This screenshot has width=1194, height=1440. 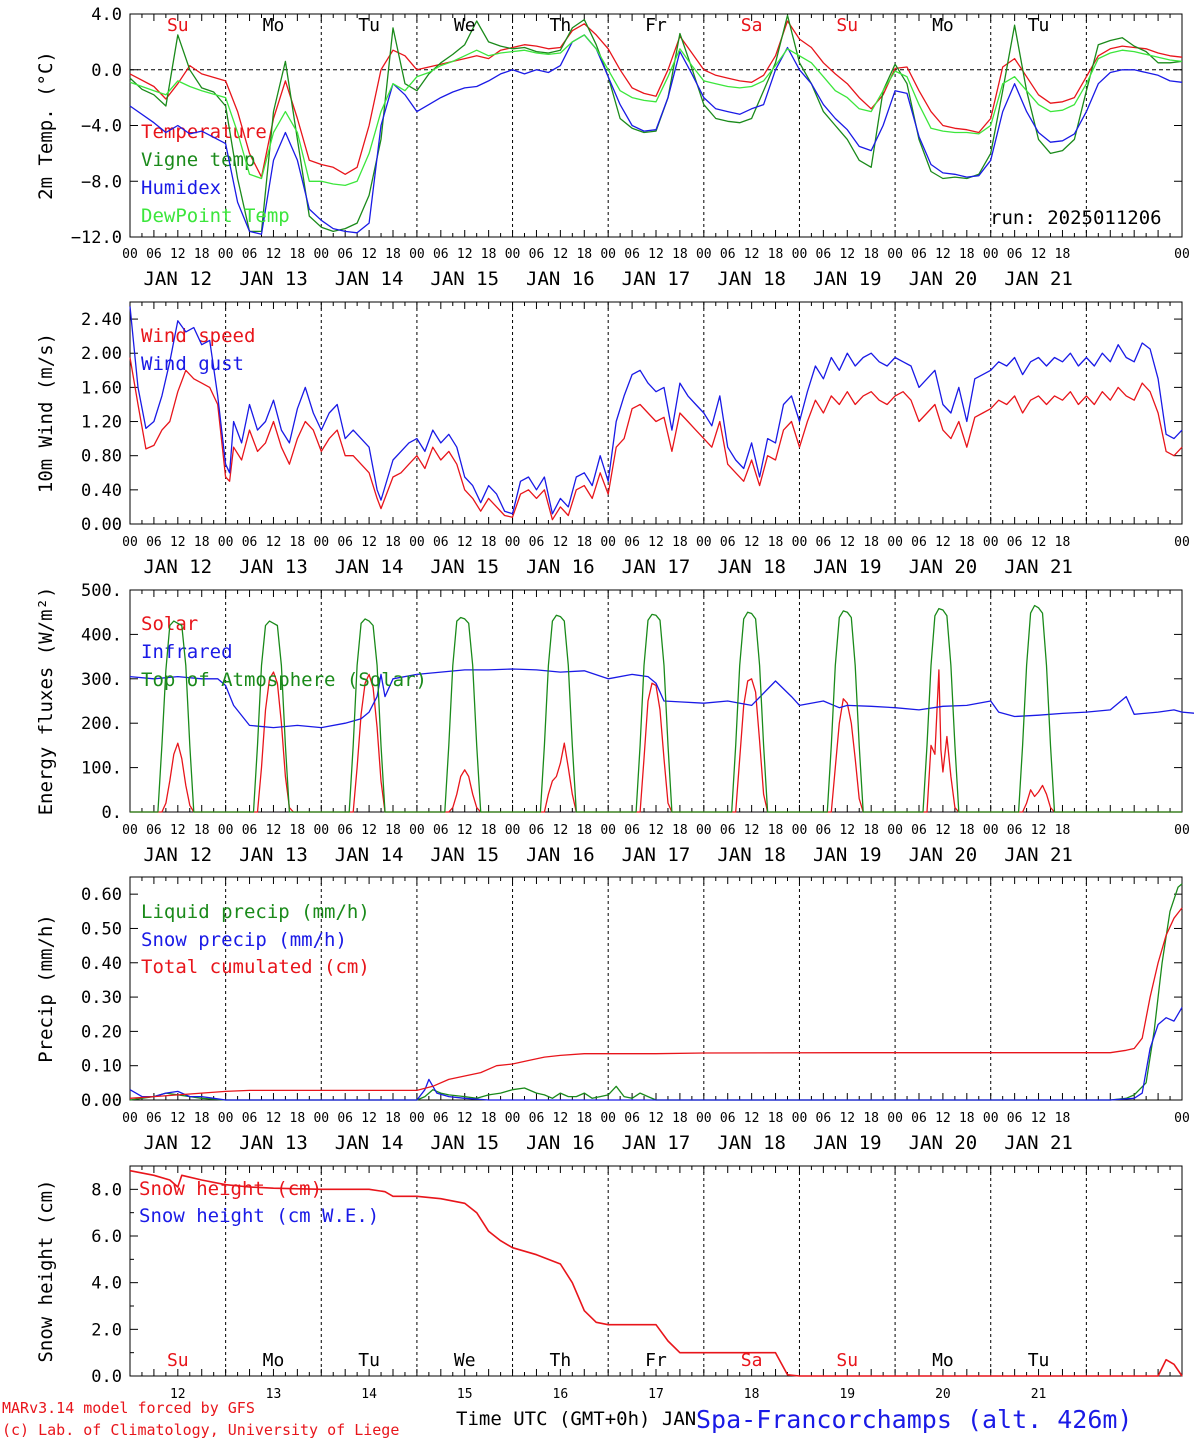 What do you see at coordinates (914, 1419) in the screenshot?
I see `footer-station: Spa-Francorchamps (alt. 426m)` at bounding box center [914, 1419].